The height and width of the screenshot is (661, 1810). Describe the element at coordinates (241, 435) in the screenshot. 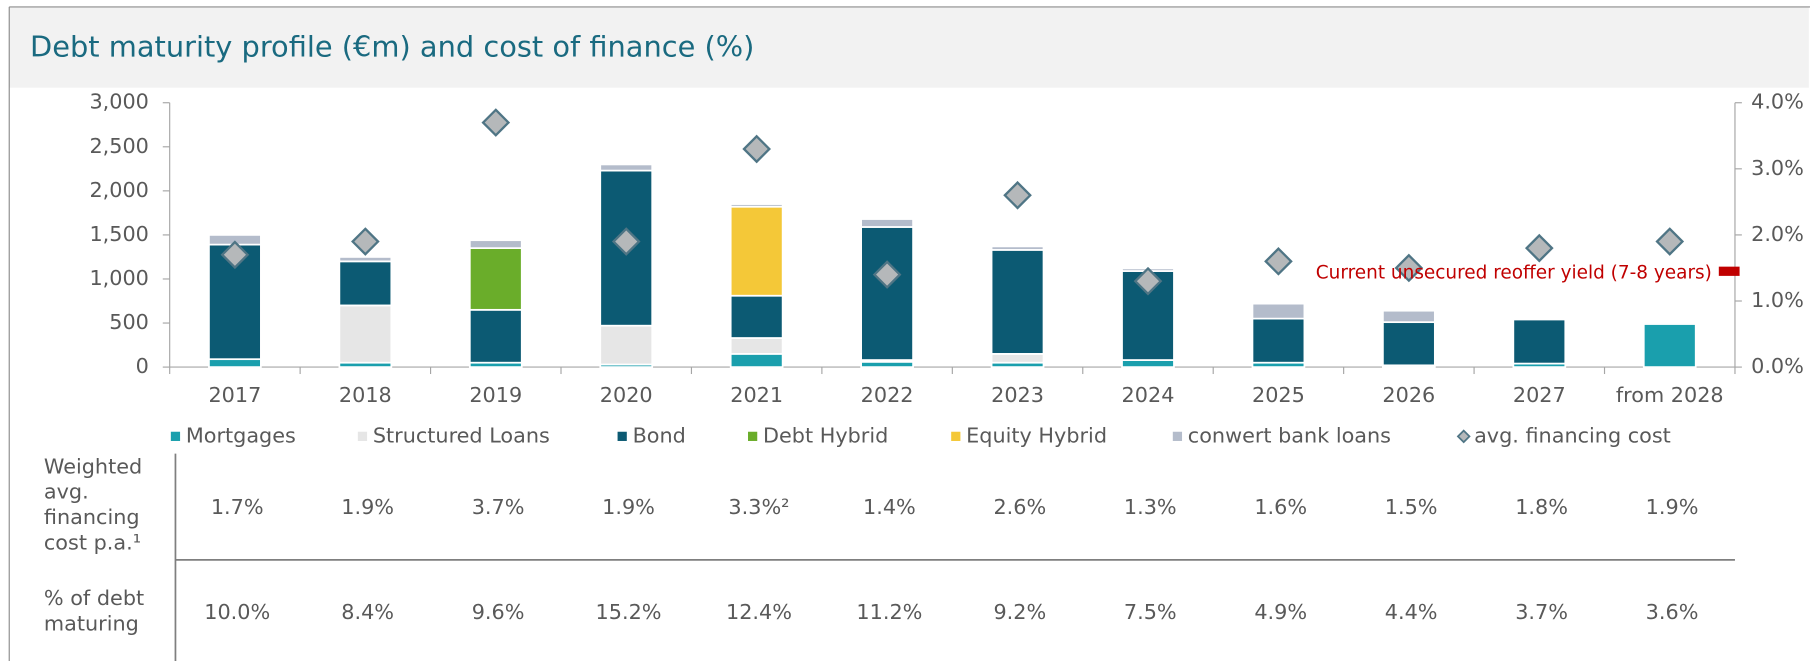

I see `legend-label: Mortgages` at that location.